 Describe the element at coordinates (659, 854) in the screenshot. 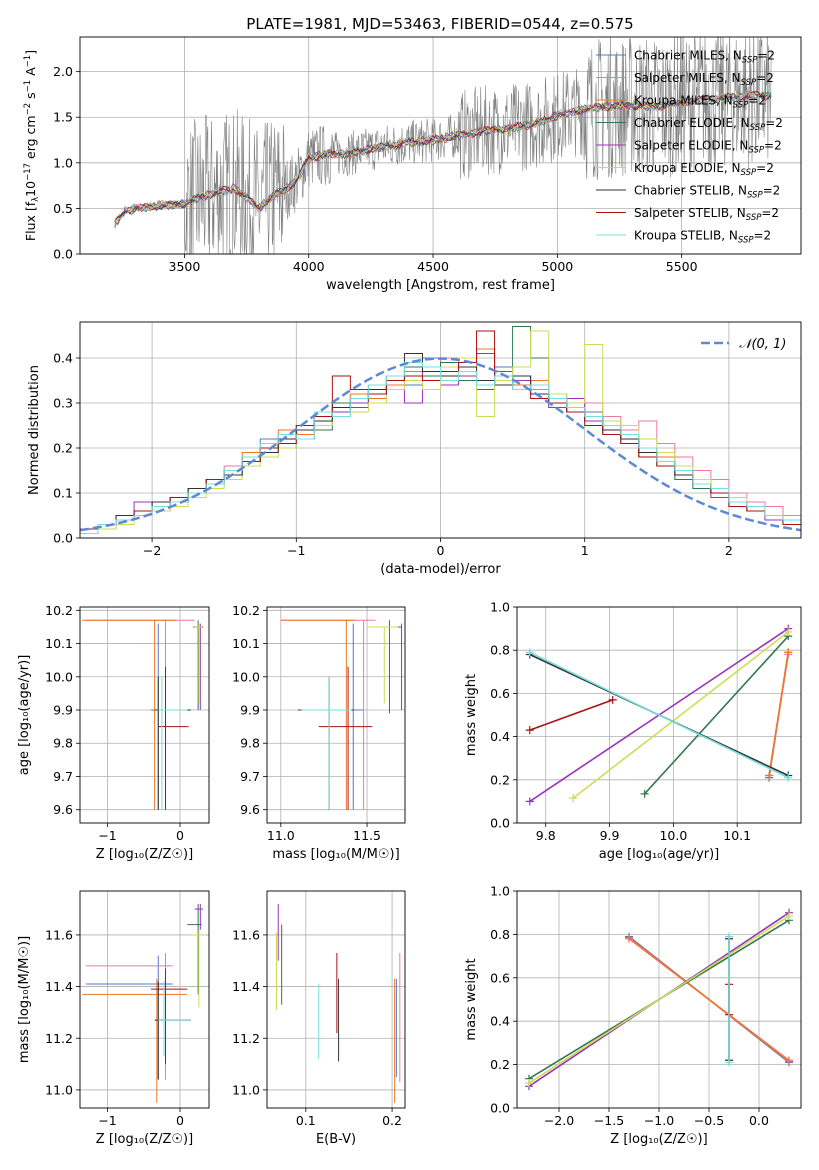

I see `x-axis-label: age [log₁₀(age/yr)]` at that location.